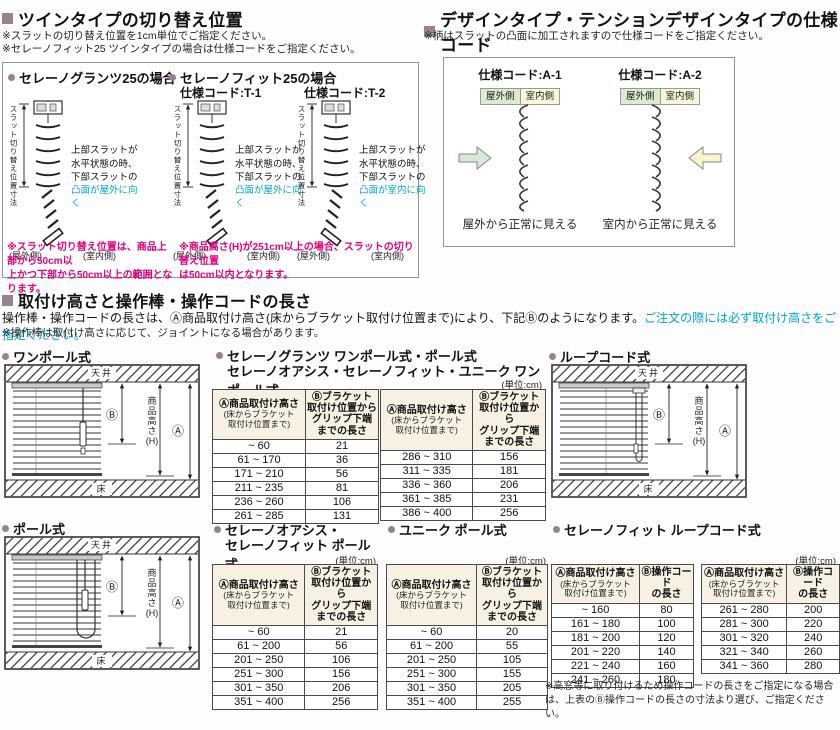  What do you see at coordinates (770, 624) in the screenshot?
I see `table-row: 281 ~ 300 220` at bounding box center [770, 624].